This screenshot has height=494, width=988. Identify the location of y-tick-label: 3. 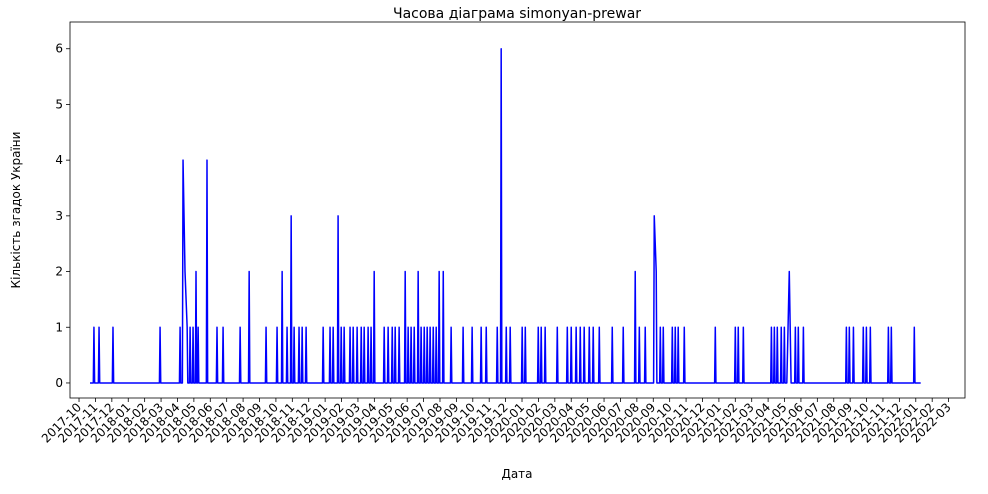
(59, 216).